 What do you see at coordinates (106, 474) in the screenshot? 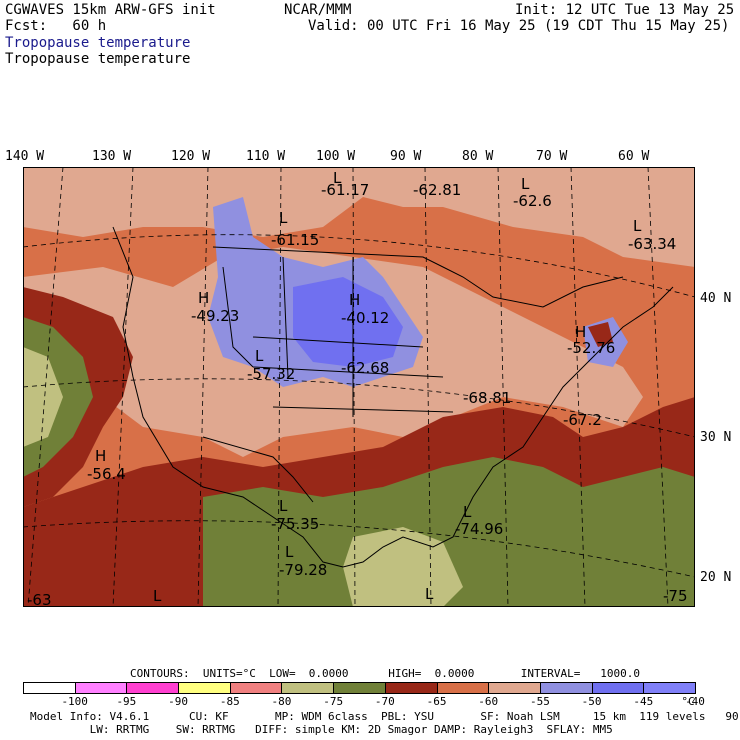
I see `extremum-value: -56.4` at bounding box center [106, 474].